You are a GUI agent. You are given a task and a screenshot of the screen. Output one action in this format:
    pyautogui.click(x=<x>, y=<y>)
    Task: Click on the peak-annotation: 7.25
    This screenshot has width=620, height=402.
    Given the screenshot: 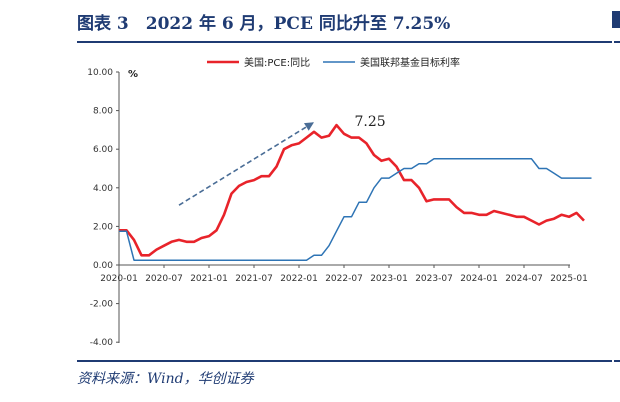 What is the action you would take?
    pyautogui.click(x=370, y=122)
    